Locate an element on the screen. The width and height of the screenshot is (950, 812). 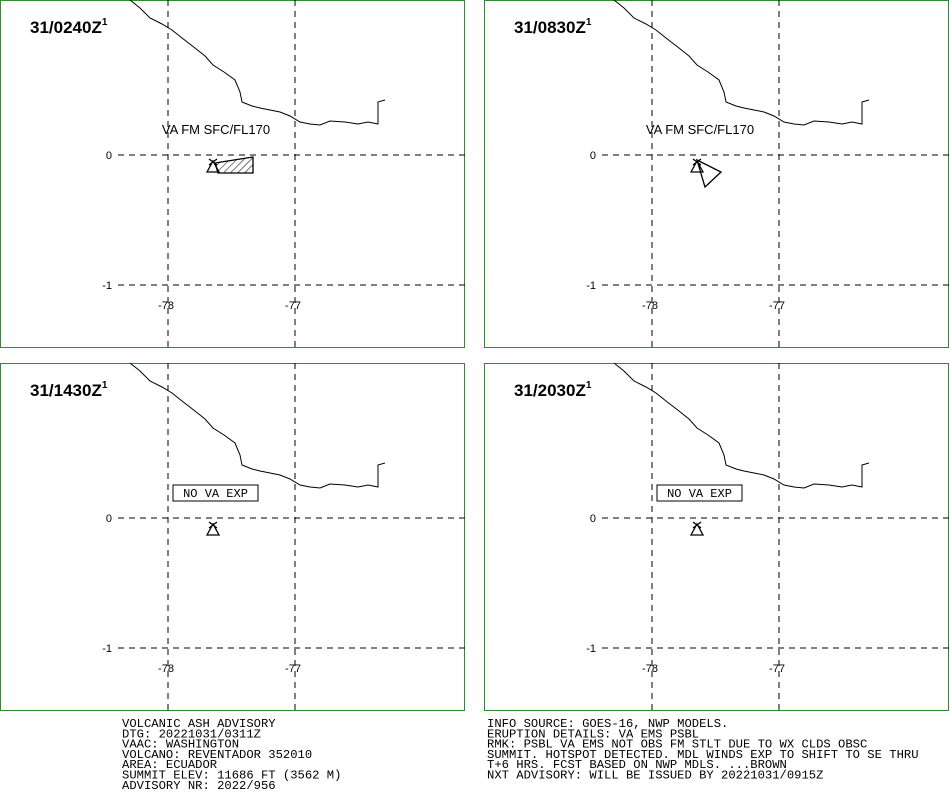
valid-time: 31/0830Z1 is located at coordinates (553, 27).